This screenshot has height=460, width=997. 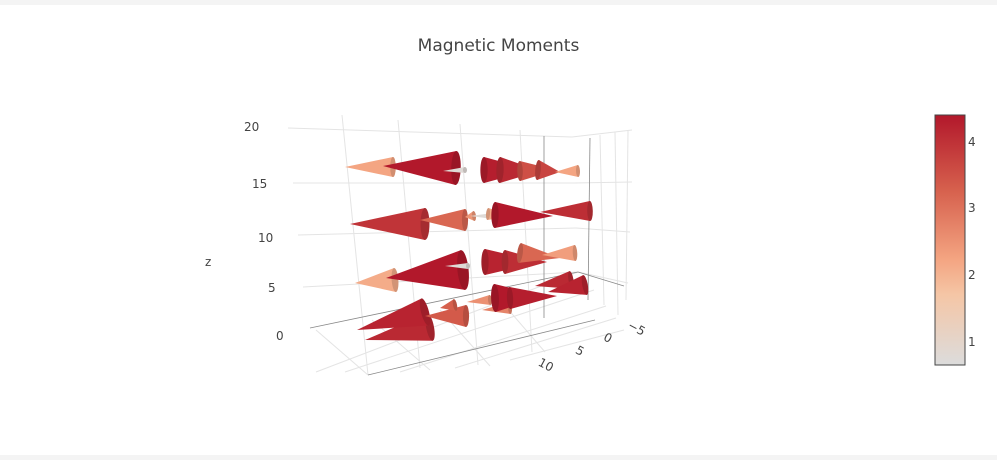 I want to click on colorbar-tick: 1, so click(x=972, y=342).